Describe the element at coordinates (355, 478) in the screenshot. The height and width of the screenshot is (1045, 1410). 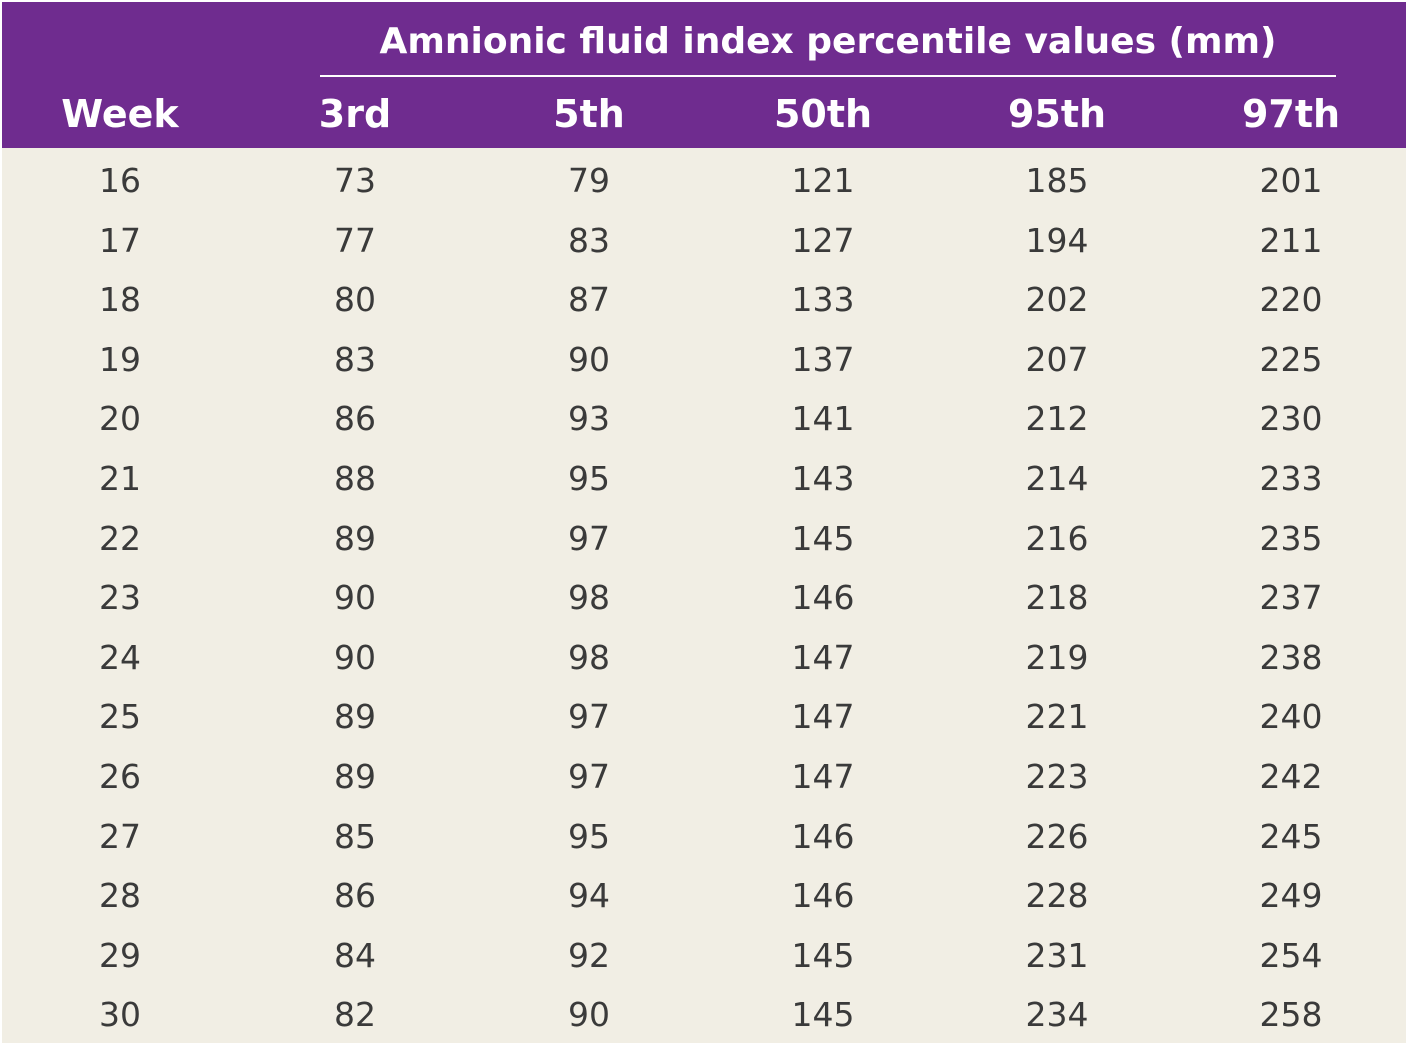
I see `table-cell-p3: 88` at that location.